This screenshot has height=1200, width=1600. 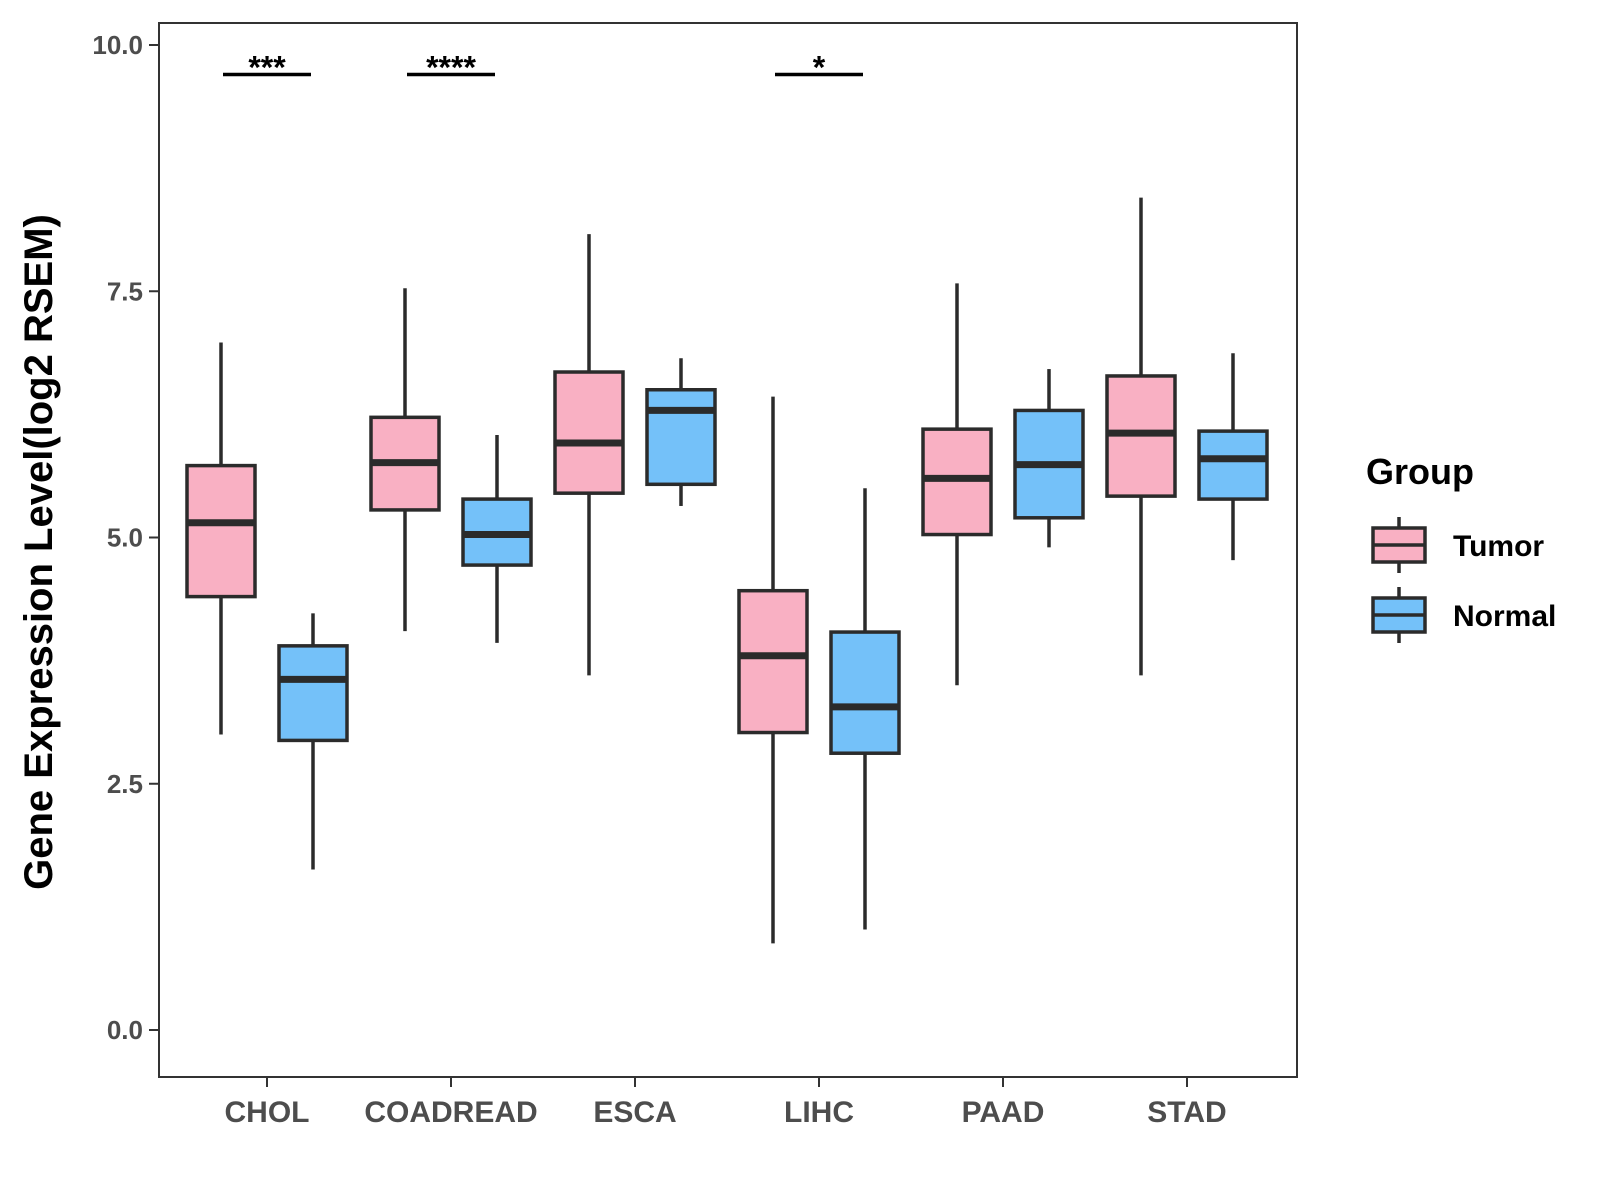 What do you see at coordinates (125, 1030) in the screenshot?
I see `y-tick-label: 0.0` at bounding box center [125, 1030].